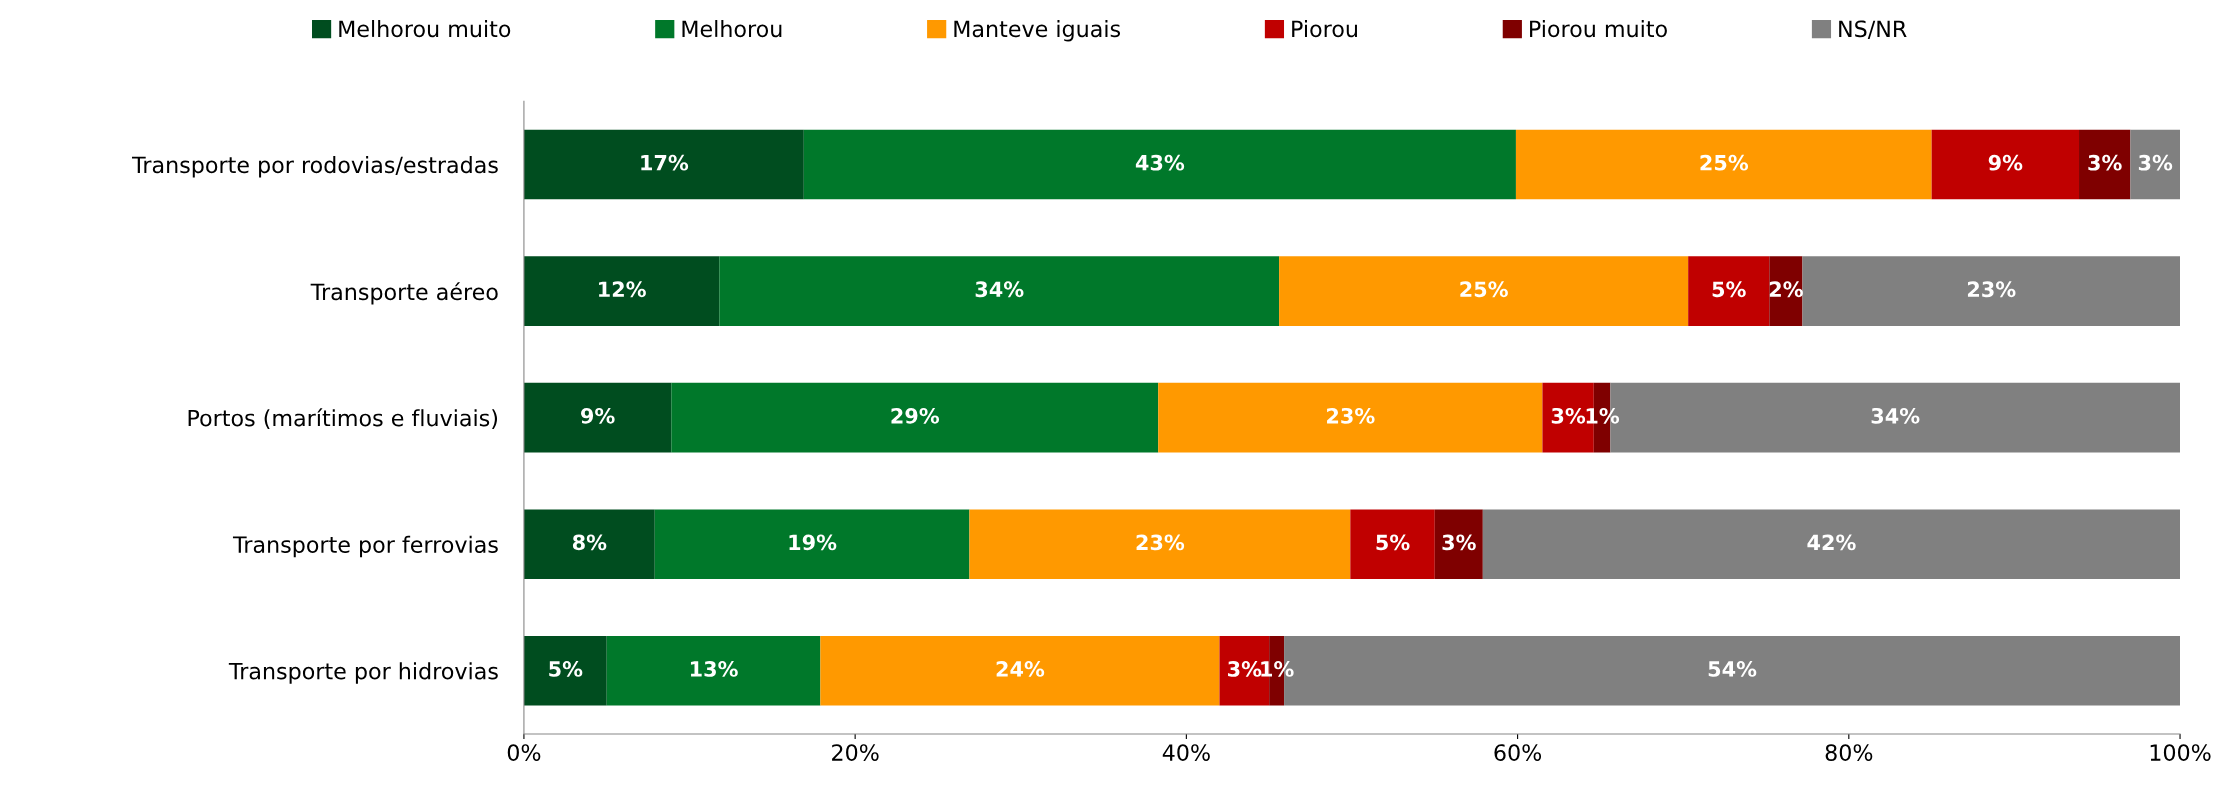 The height and width of the screenshot is (791, 2220). Describe the element at coordinates (732, 29) in the screenshot. I see `legend-label: Melhorou` at that location.